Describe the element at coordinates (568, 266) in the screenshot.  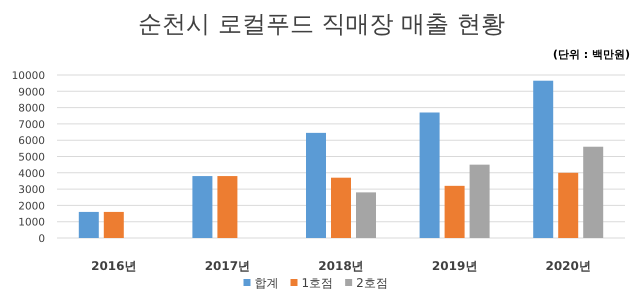
I see `x-tick-label: 2020년` at that location.